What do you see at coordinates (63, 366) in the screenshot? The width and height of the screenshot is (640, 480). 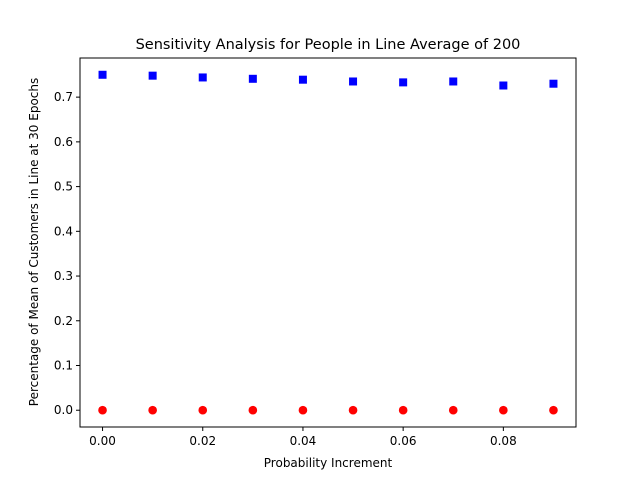 I see `y-tick-label: 0.1` at bounding box center [63, 366].